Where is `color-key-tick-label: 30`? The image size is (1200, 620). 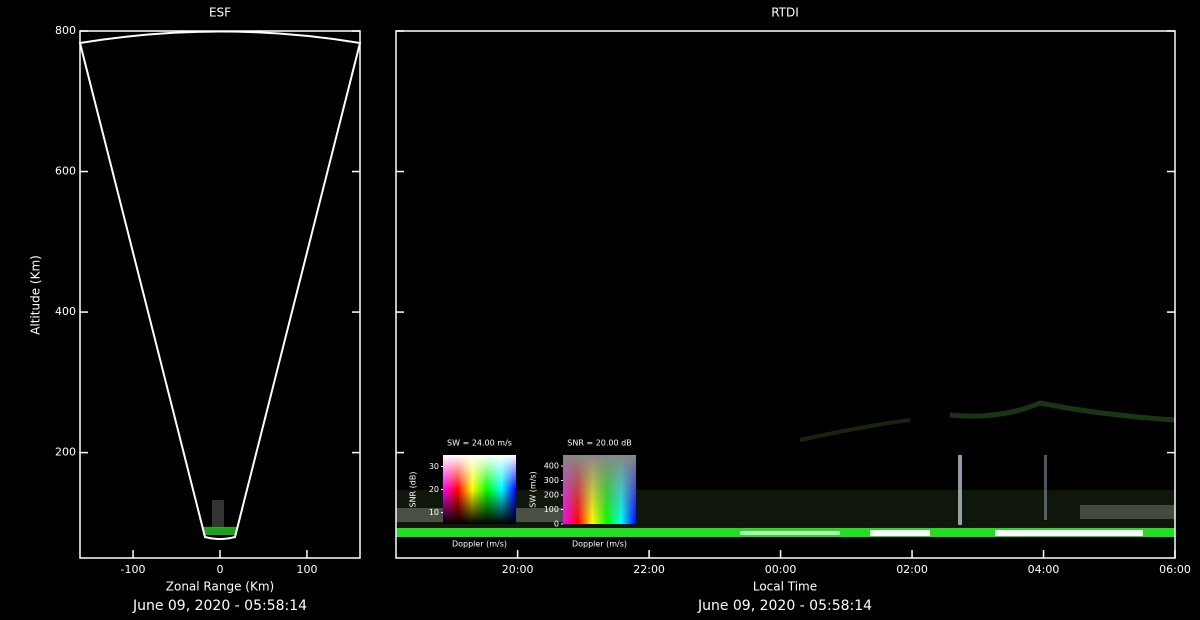 color-key-tick-label: 30 is located at coordinates (434, 466).